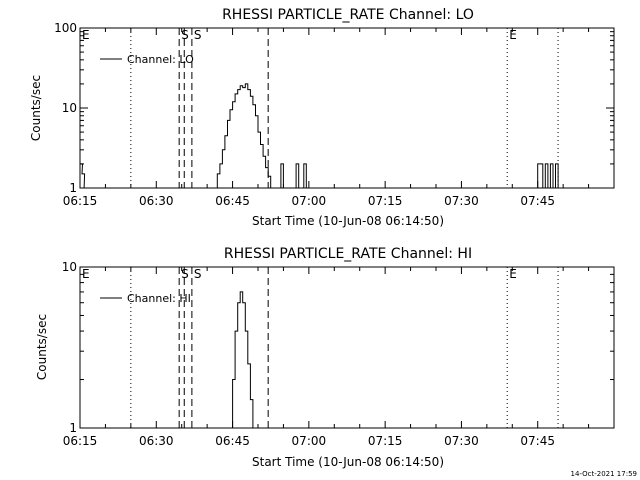  Describe the element at coordinates (348, 15) in the screenshot. I see `chart-title: RHESSI PARTICLE_RATE Channel: LO` at that location.